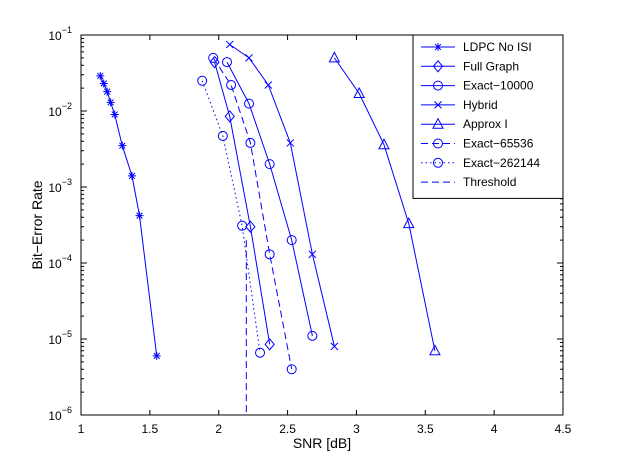 The width and height of the screenshot is (622, 467). Describe the element at coordinates (37, 224) in the screenshot. I see `y-axis-label: Bit−Error Rate` at that location.